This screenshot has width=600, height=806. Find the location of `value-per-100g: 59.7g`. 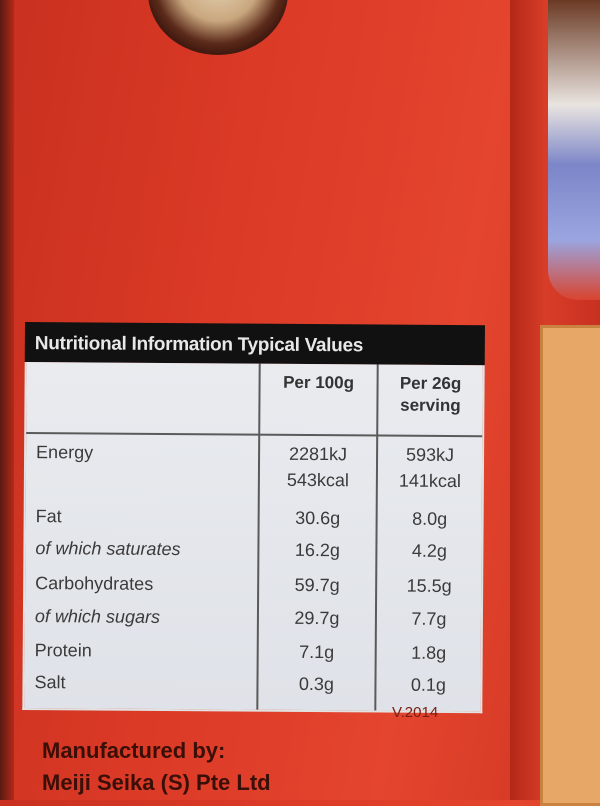

value-per-100g: 59.7g is located at coordinates (317, 585).